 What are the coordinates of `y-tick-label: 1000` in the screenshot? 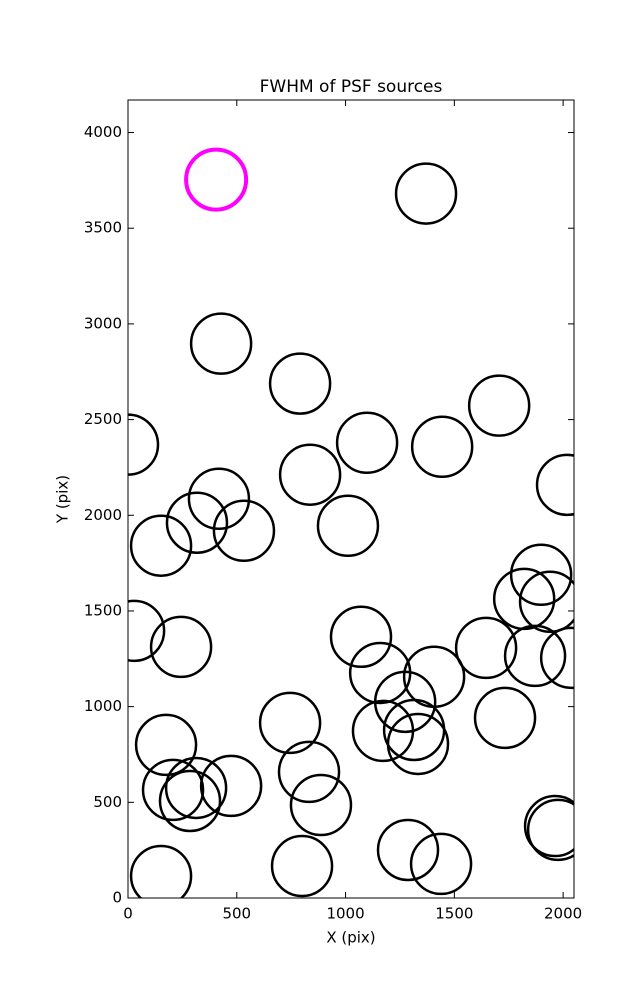 It's located at (103, 706).